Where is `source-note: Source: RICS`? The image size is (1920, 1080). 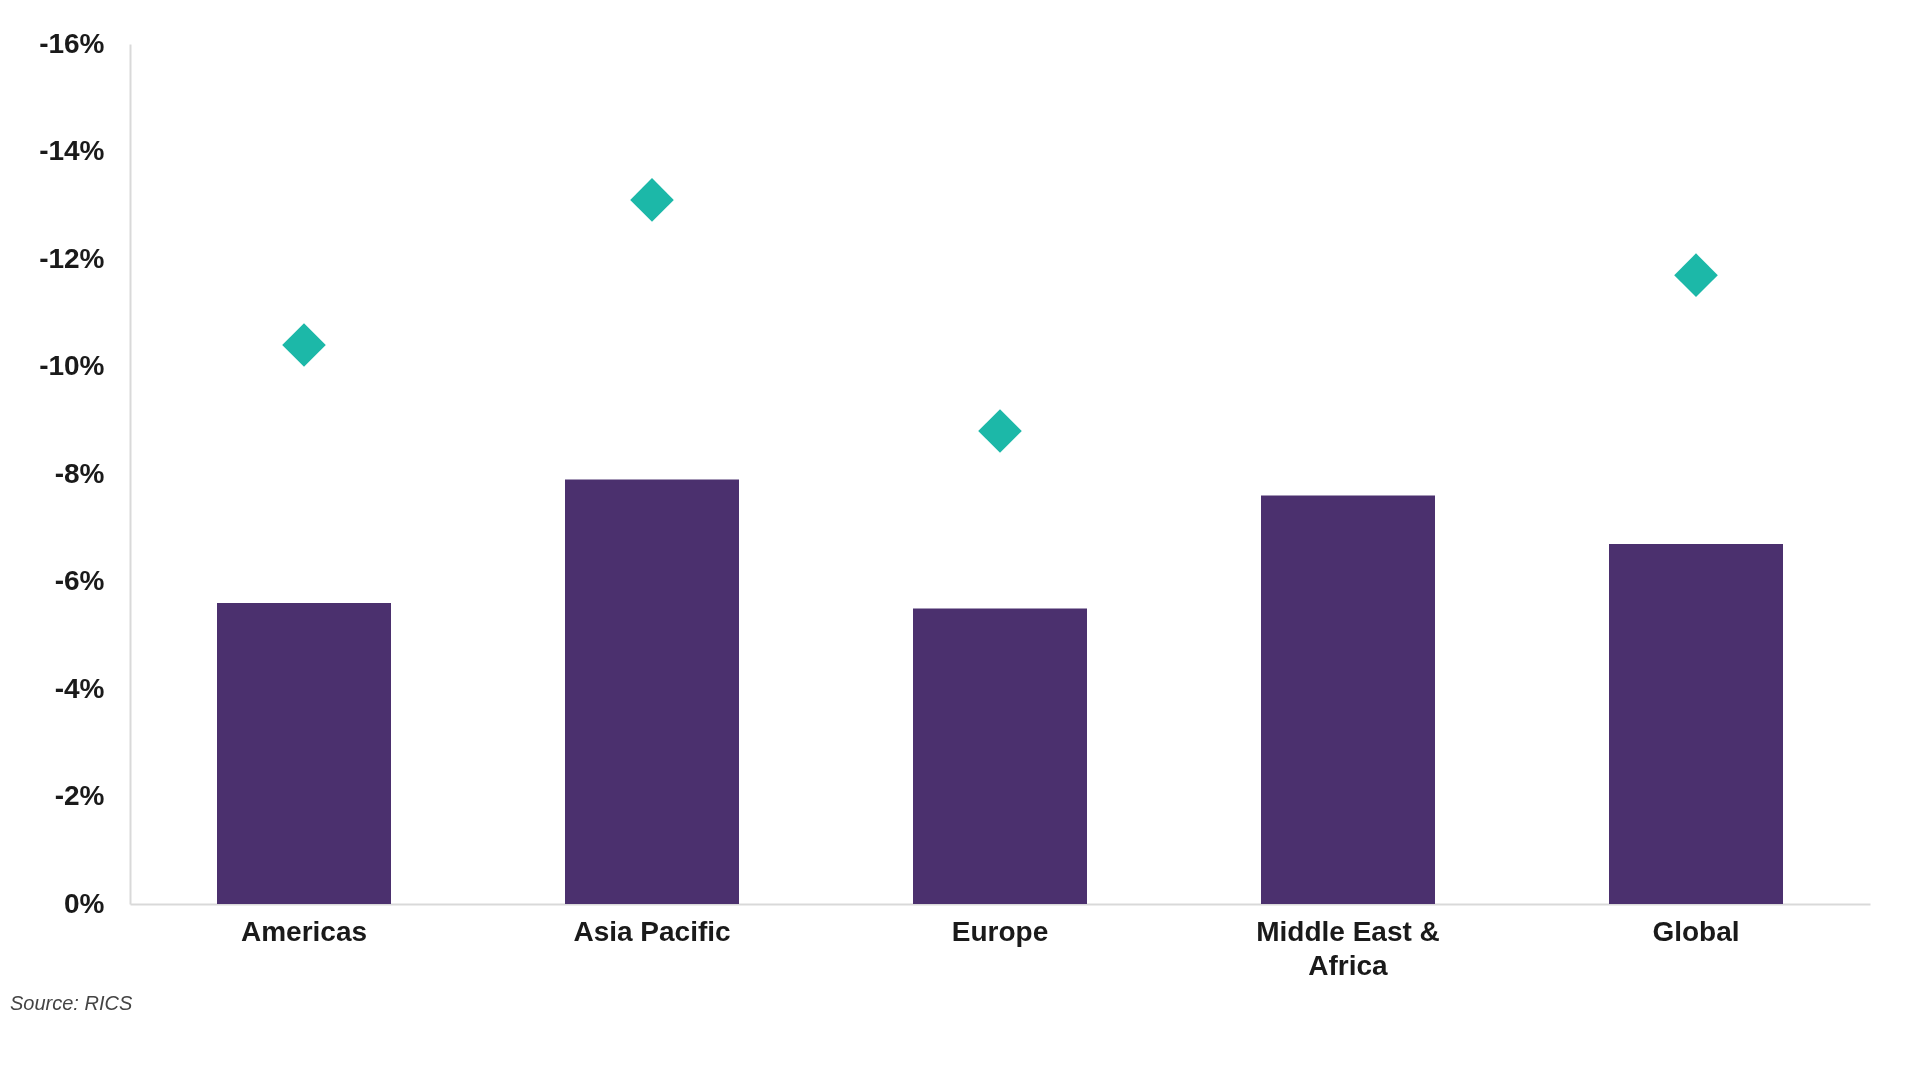
source-note: Source: RICS is located at coordinates (71, 1003).